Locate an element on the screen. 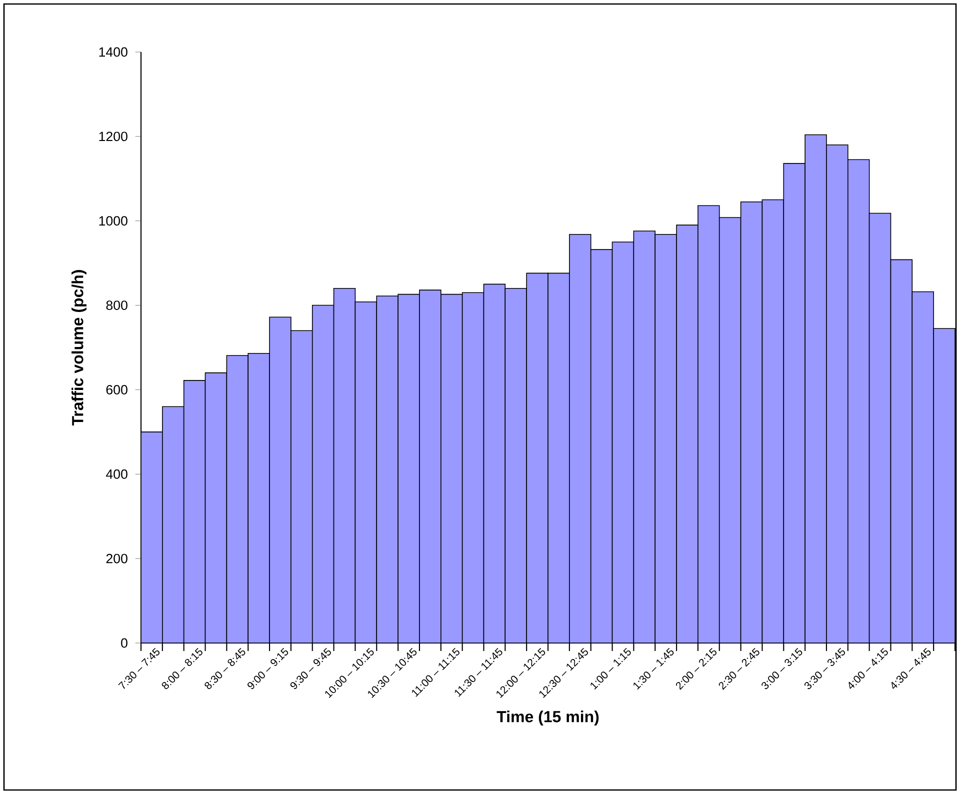 This screenshot has height=794, width=960. y-tick-label: 1400 is located at coordinates (113, 52).